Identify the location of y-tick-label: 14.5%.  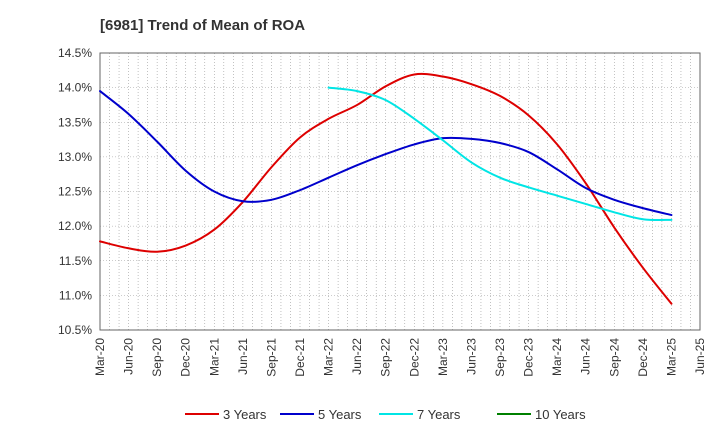
(75, 53).